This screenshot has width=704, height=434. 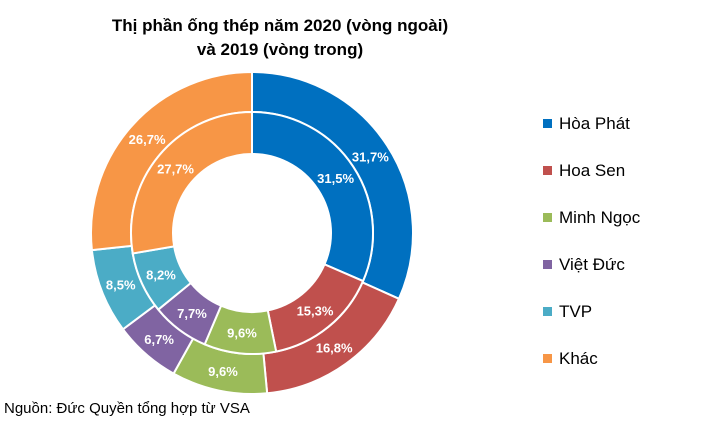 I want to click on outer-label-khac: 26,7%, so click(x=147, y=139).